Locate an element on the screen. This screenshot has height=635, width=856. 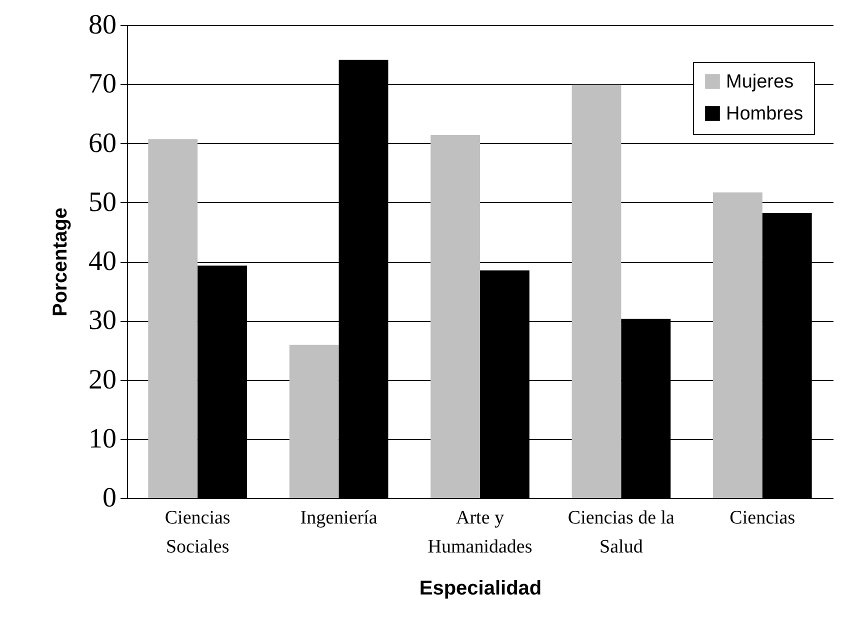
y-tick-label: 20 is located at coordinates (102, 380).